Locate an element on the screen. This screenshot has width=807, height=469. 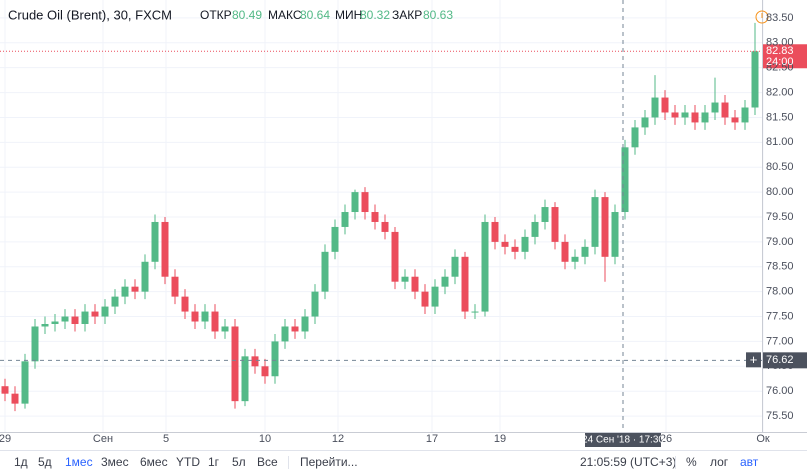
range-button: 5д is located at coordinates (45, 462).